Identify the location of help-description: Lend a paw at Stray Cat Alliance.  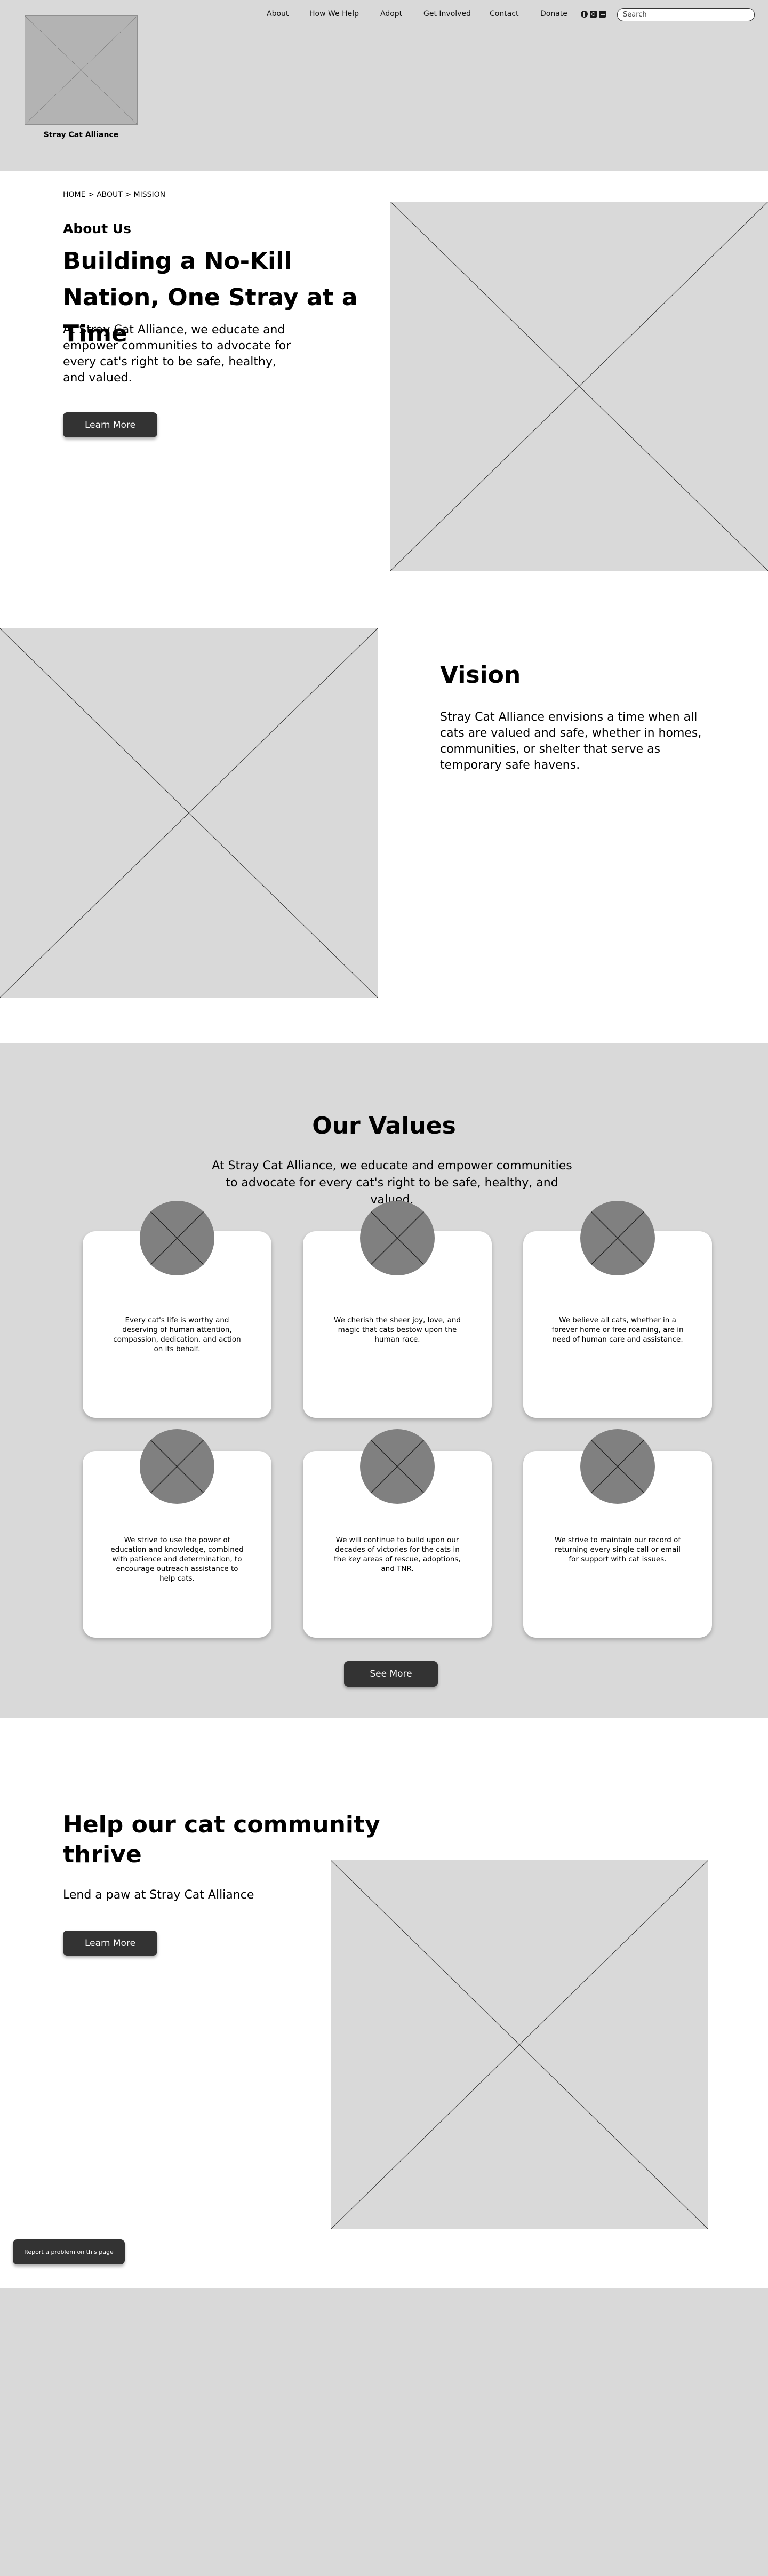
(158, 1895).